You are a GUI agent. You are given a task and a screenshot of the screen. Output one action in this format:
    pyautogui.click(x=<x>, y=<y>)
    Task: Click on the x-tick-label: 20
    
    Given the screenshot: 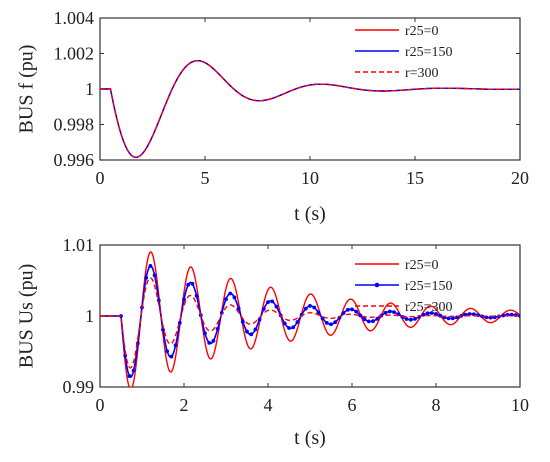 What is the action you would take?
    pyautogui.click(x=520, y=178)
    